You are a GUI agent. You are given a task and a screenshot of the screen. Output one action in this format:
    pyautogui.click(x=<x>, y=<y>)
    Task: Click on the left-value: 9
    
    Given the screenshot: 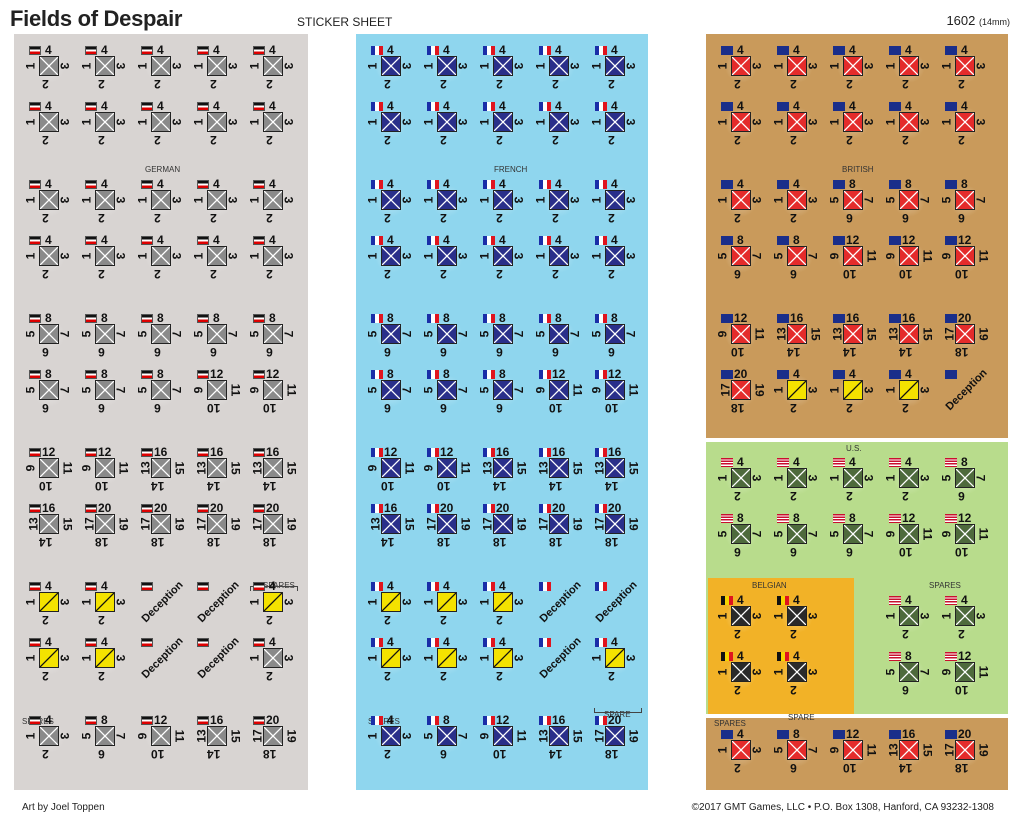 What is the action you would take?
    pyautogui.click(x=484, y=736)
    